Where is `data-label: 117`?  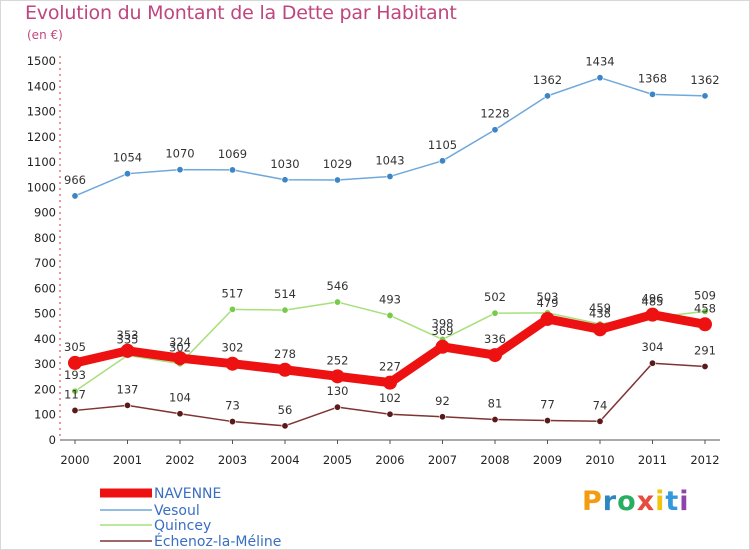
data-label: 117 is located at coordinates (75, 394).